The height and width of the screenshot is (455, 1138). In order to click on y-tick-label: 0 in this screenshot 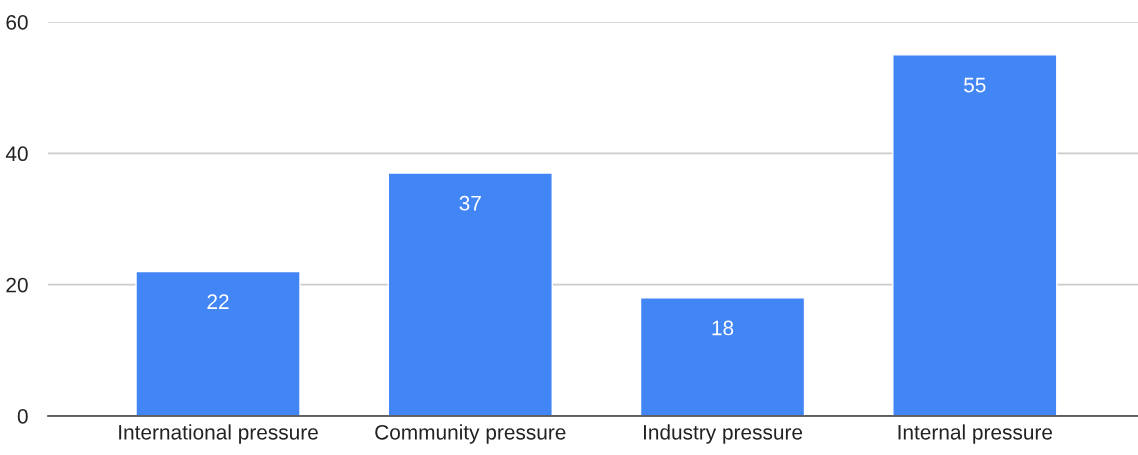, I will do `click(22, 416)`.